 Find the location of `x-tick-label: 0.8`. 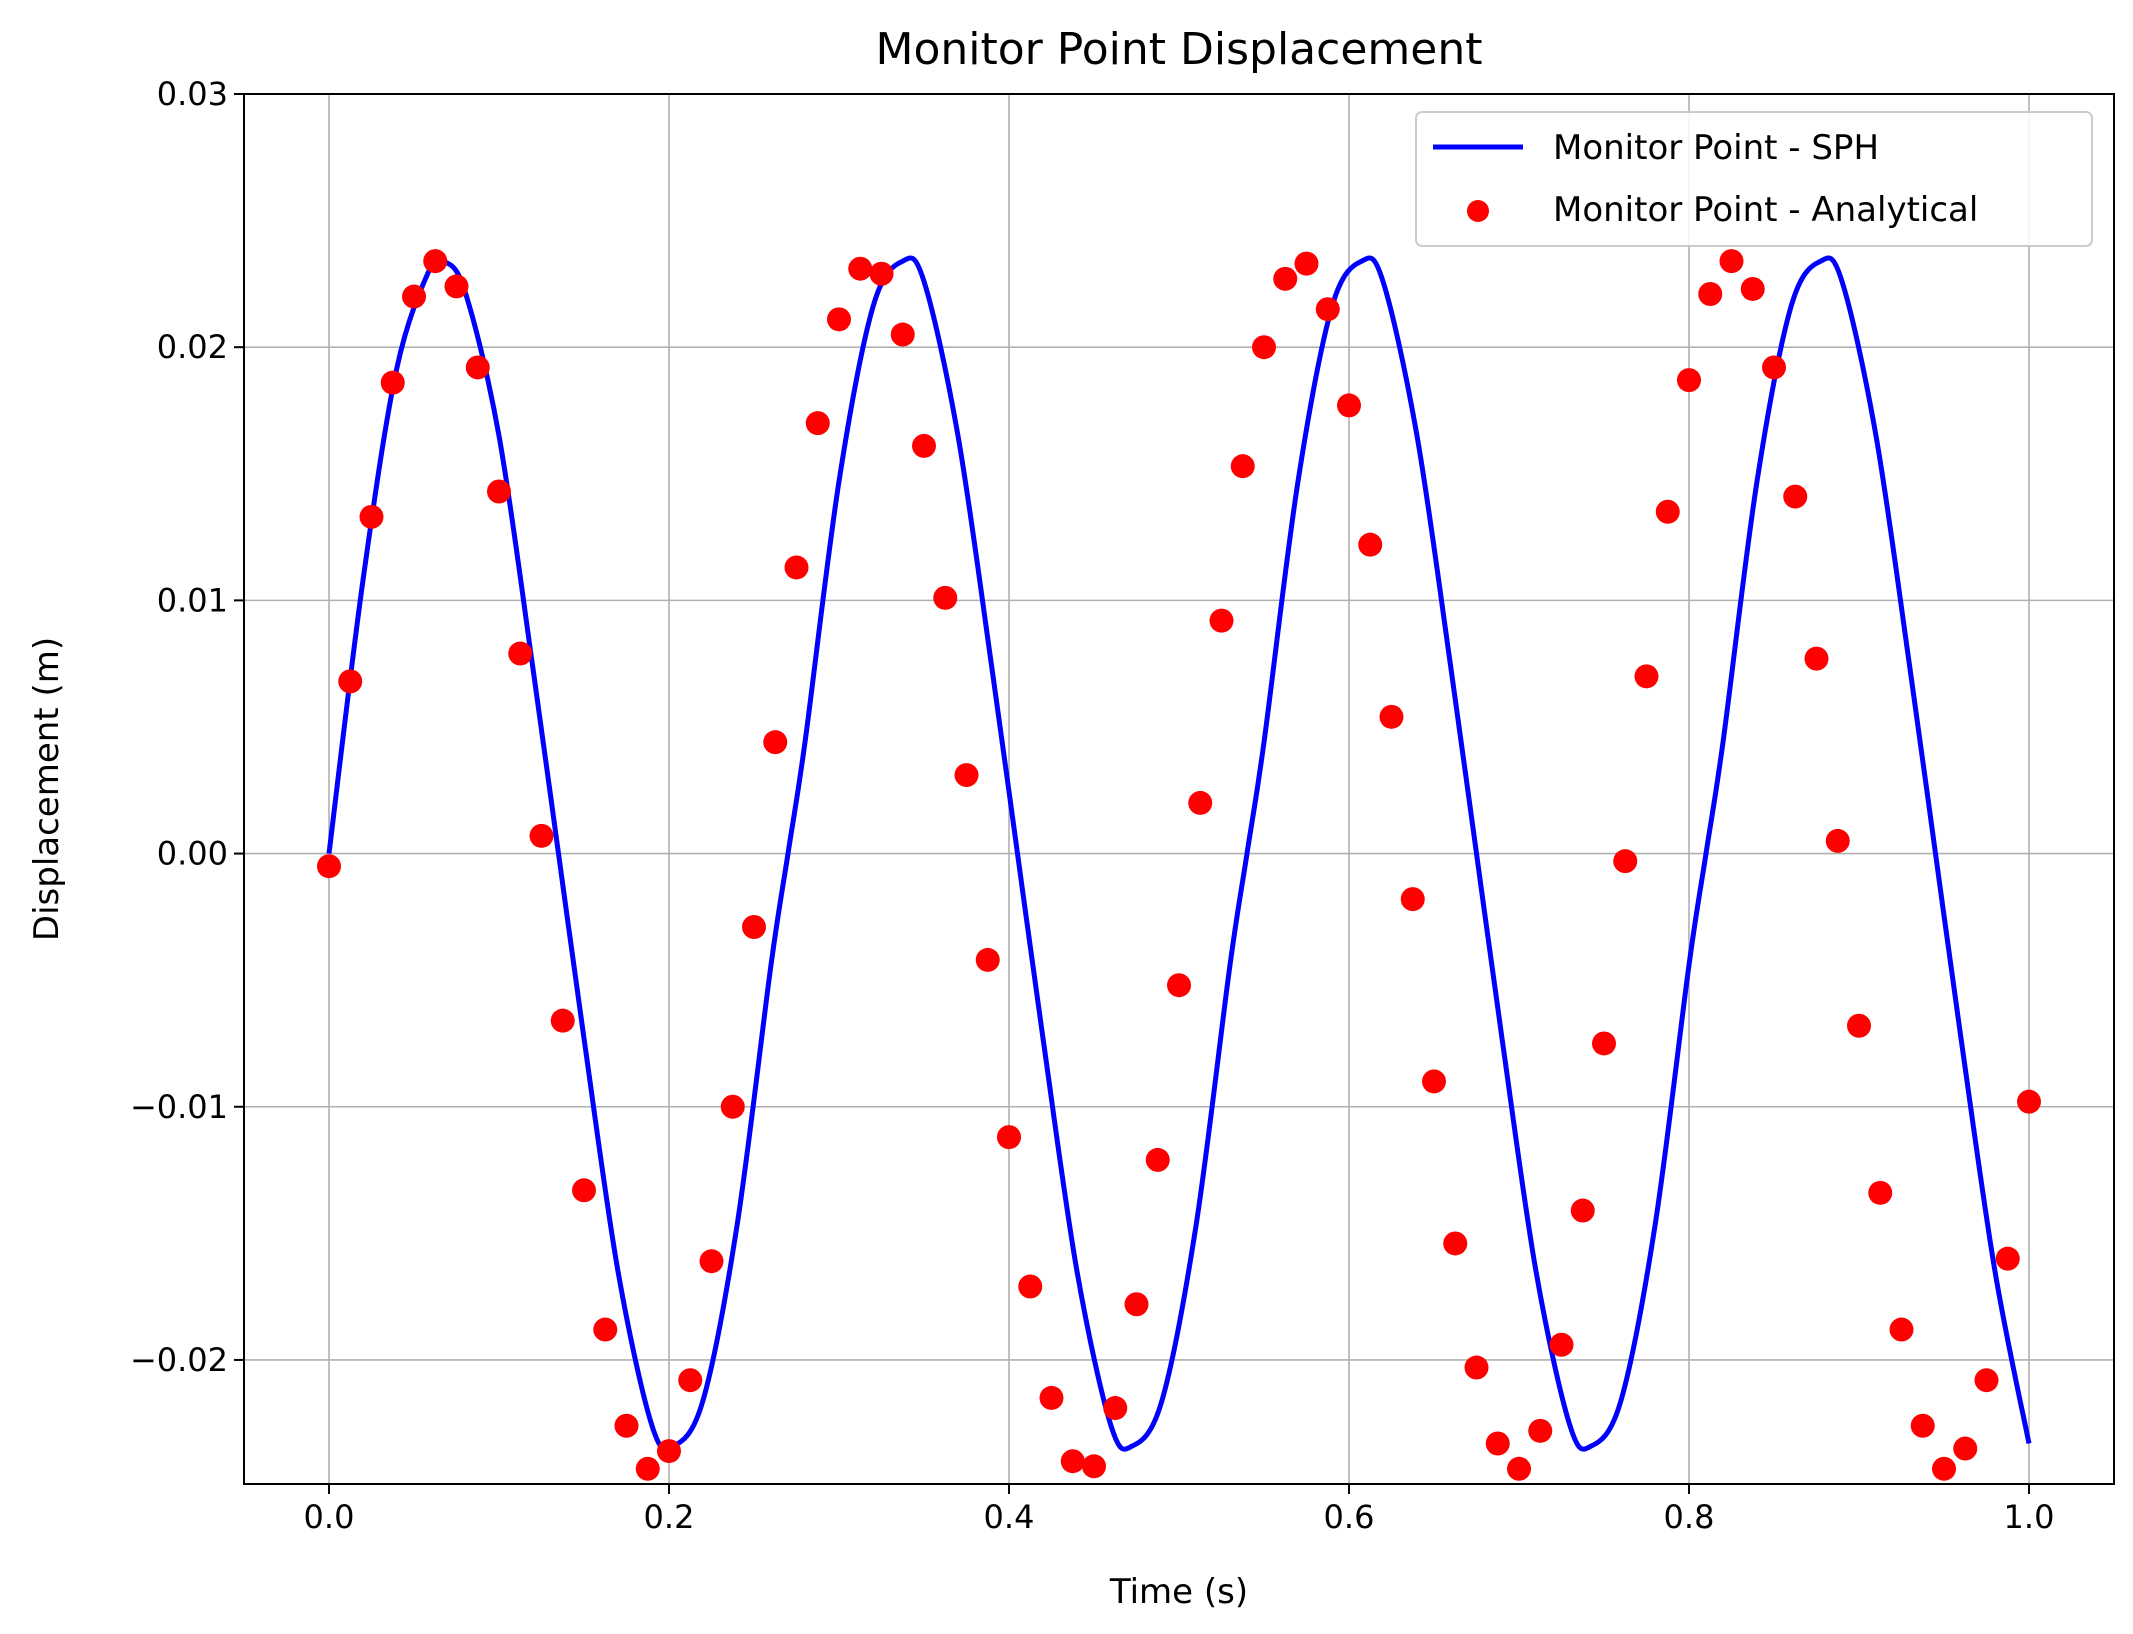

x-tick-label: 0.8 is located at coordinates (1689, 1517).